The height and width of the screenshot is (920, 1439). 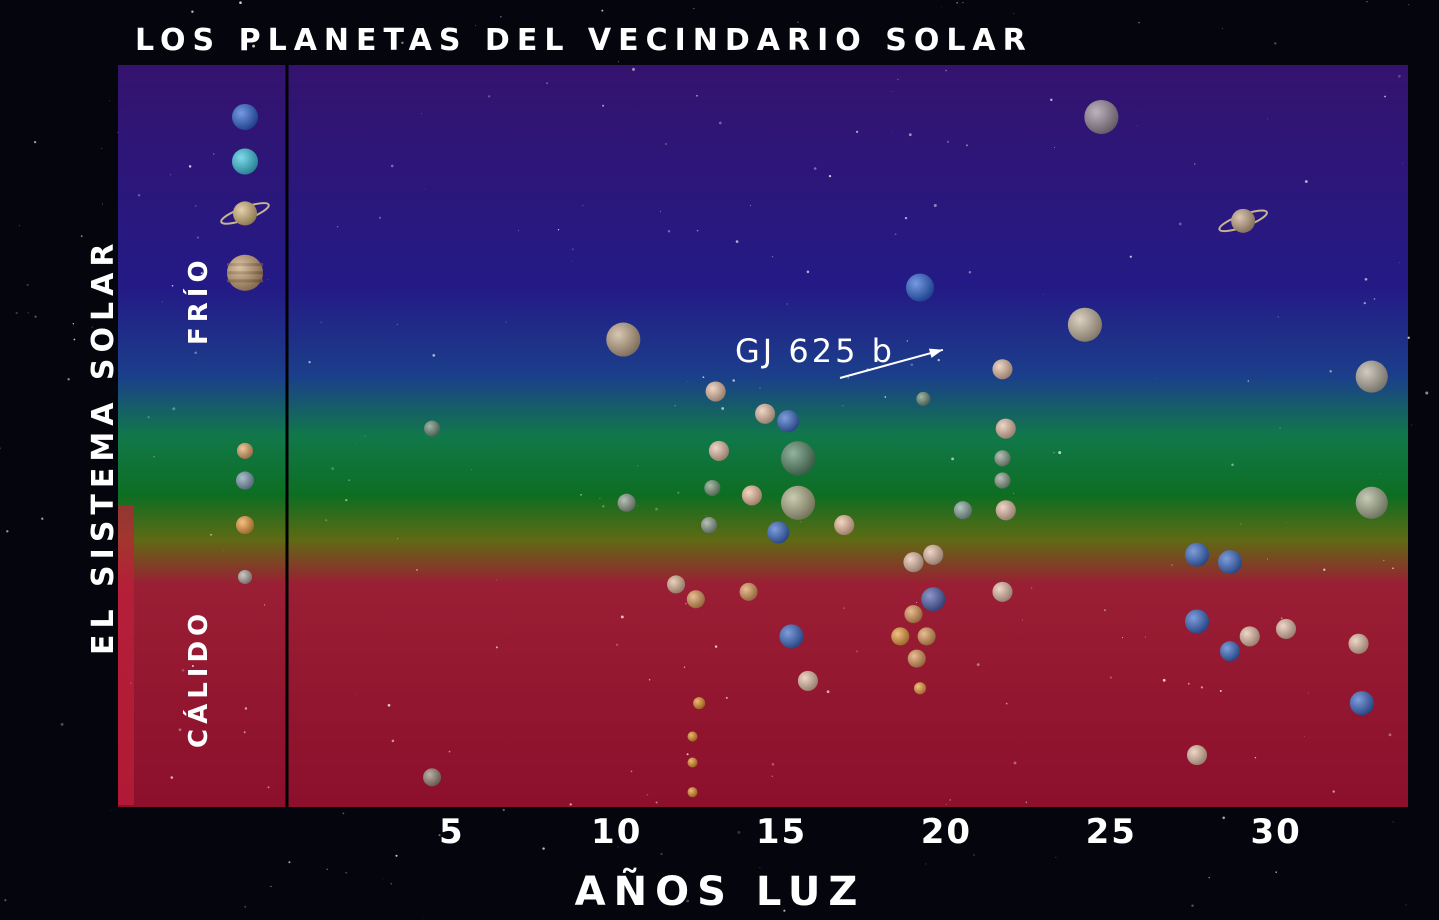 I want to click on annotation-label: GJ 625 b, so click(x=815, y=351).